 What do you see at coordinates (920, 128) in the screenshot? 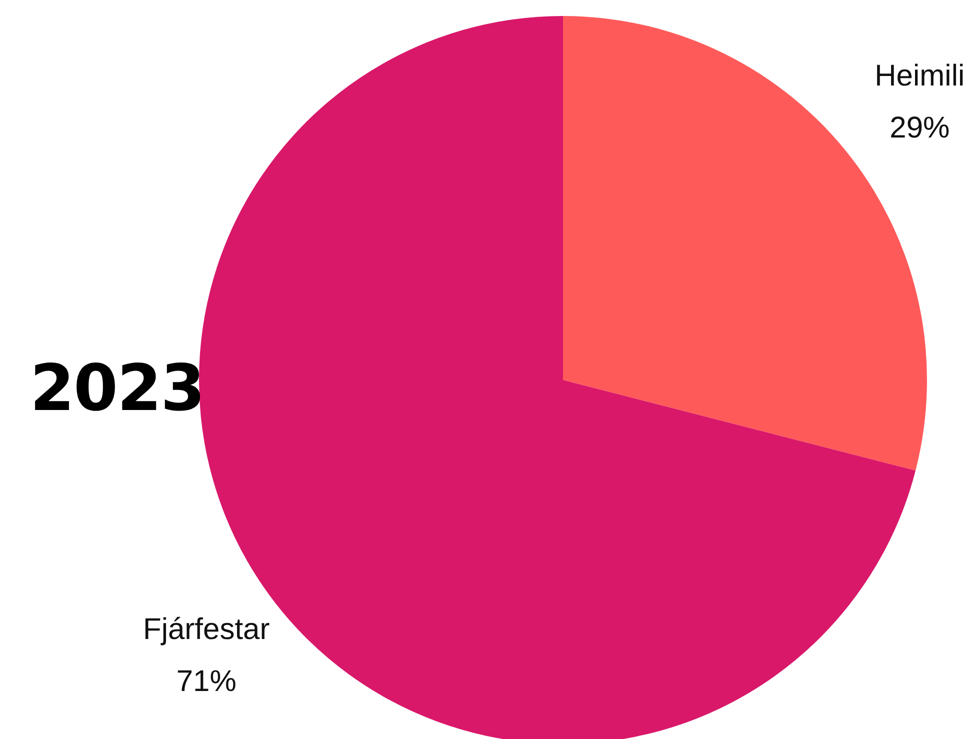
I see `data-label: 29%` at bounding box center [920, 128].